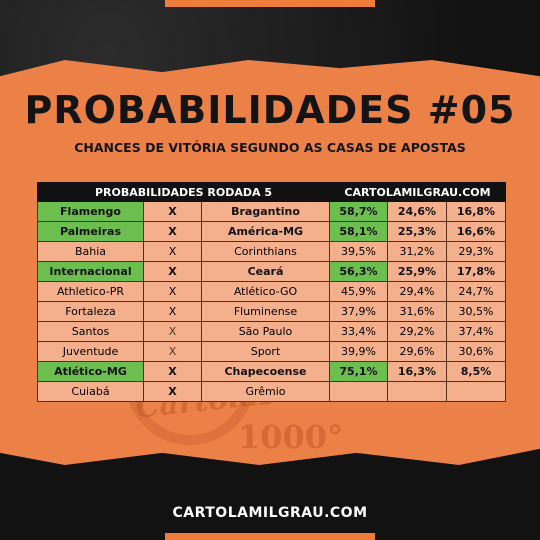 Image resolution: width=540 pixels, height=540 pixels. I want to click on away-win-prob: 30,6%, so click(476, 351).